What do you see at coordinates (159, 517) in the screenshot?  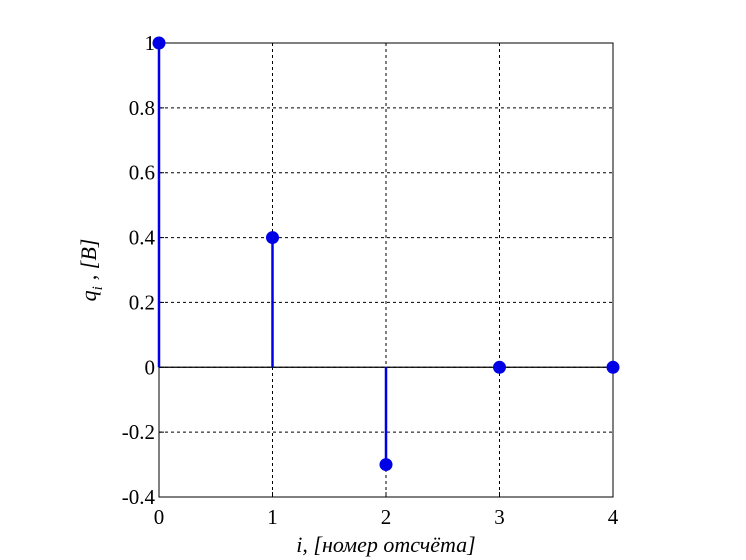 I see `x-tick-label: 0` at bounding box center [159, 517].